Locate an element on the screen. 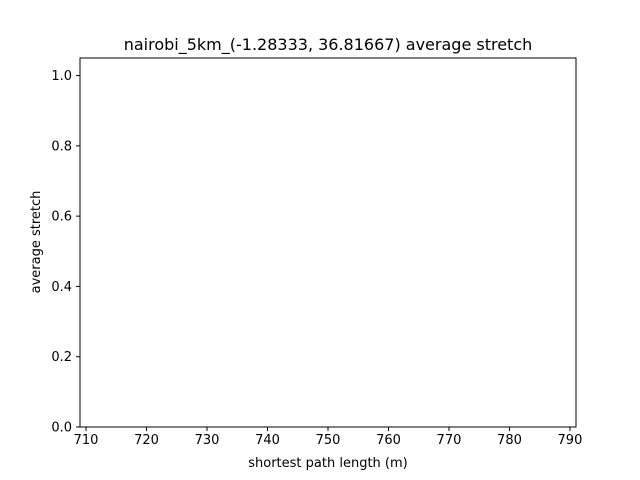  x-tick-label: 730 is located at coordinates (207, 440).